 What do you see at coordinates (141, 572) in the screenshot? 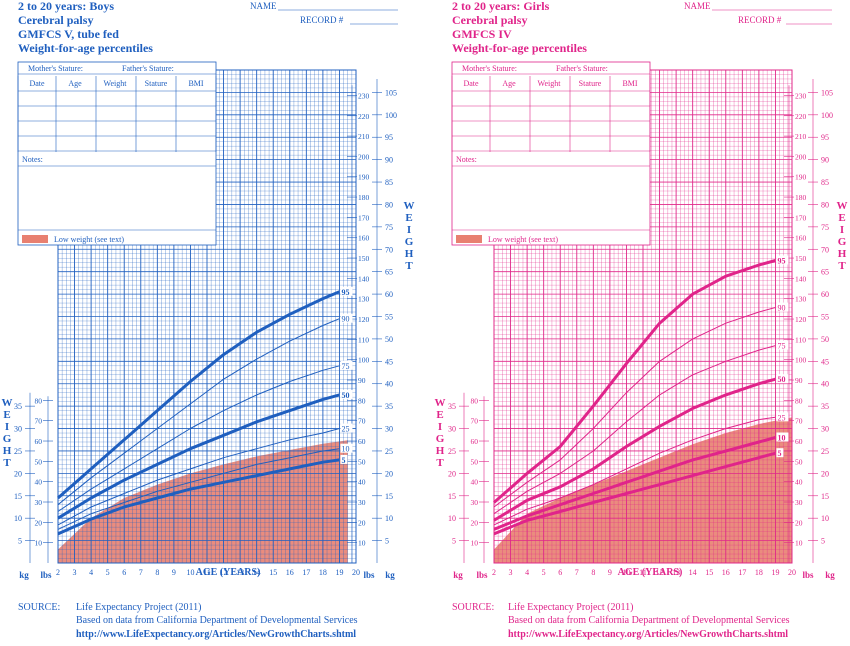
I see `boys-age-tick: 7` at bounding box center [141, 572].